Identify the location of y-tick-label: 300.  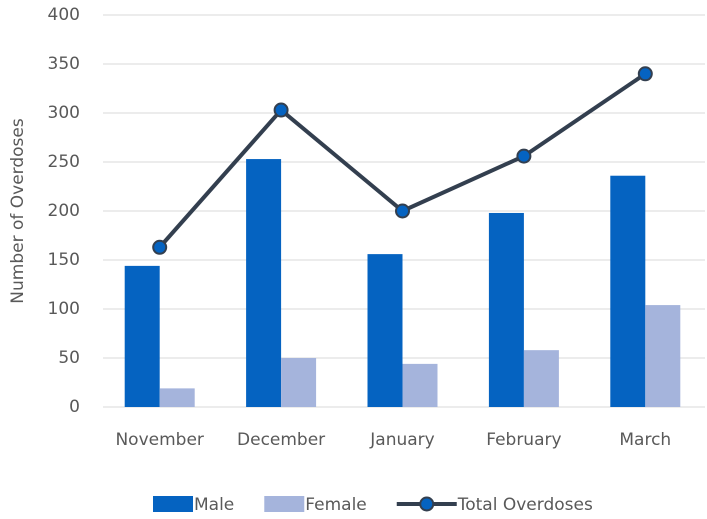
(64, 113).